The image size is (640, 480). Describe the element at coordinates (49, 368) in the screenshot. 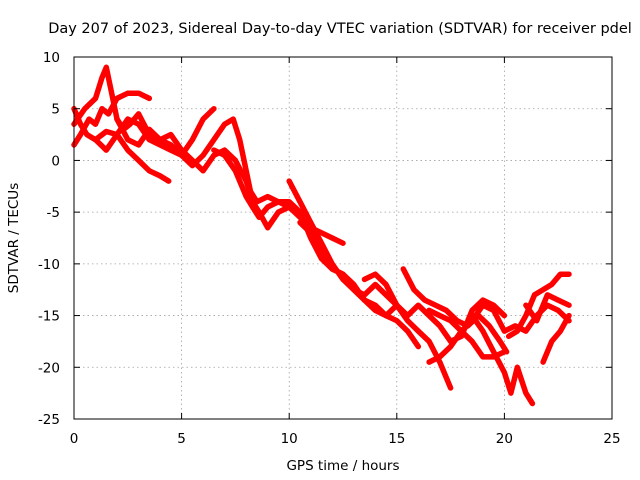

I see `y-tick-label: -20` at that location.